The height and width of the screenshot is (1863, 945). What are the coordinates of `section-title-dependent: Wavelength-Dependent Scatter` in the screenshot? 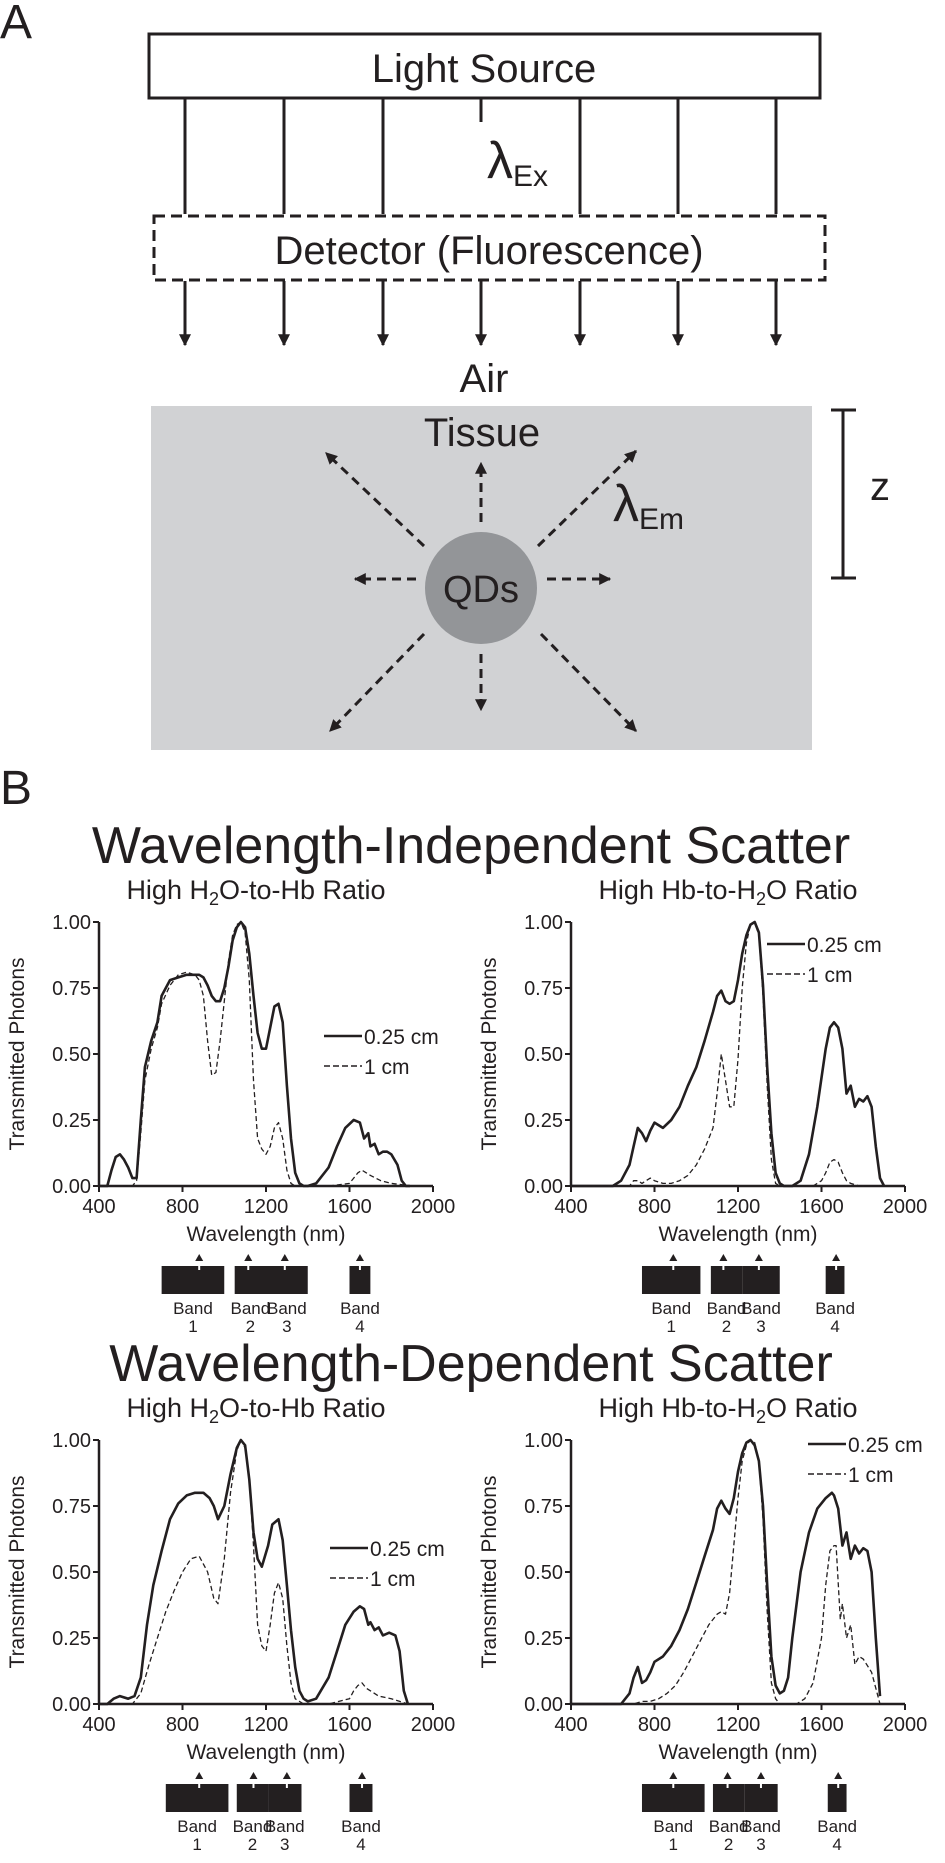 It's located at (471, 1364).